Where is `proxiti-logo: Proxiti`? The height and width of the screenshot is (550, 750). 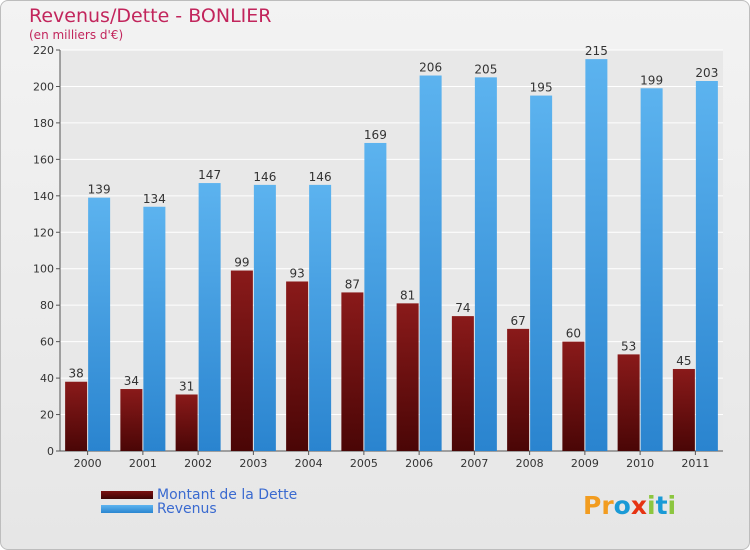 proxiti-logo: Proxiti is located at coordinates (629, 505).